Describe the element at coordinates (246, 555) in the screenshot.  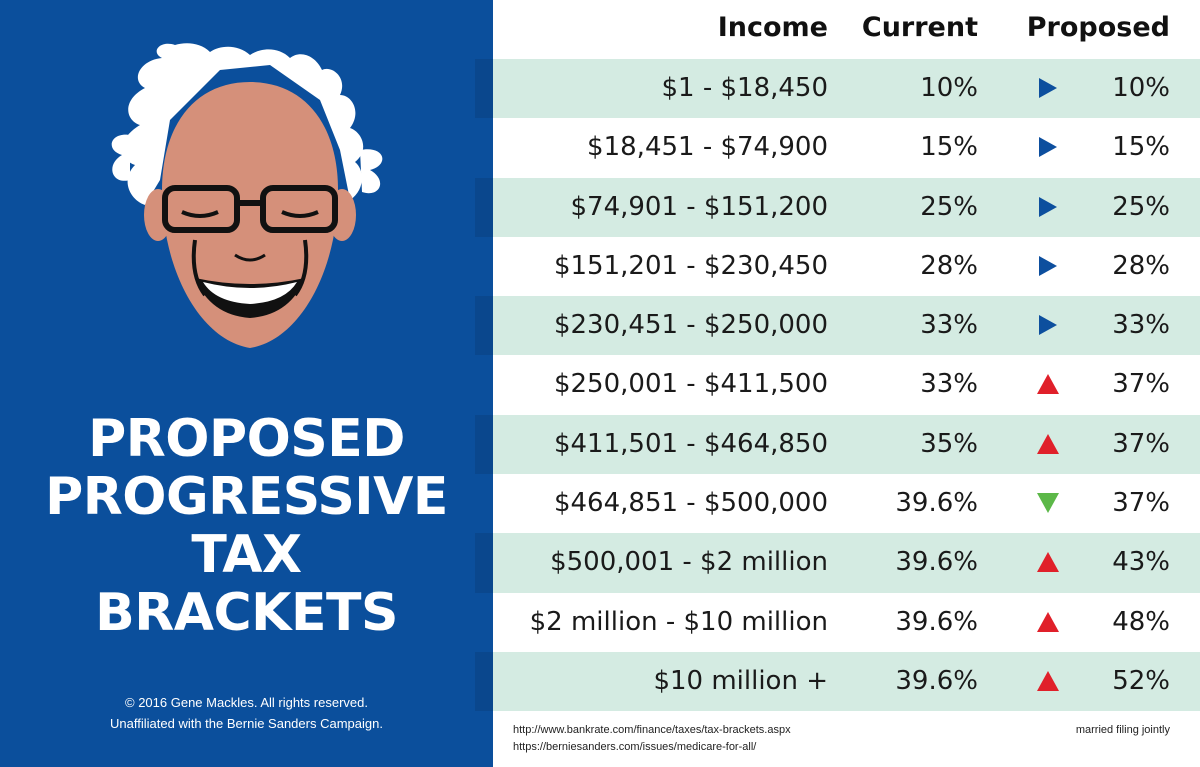
I see `title-line: TAX` at that location.